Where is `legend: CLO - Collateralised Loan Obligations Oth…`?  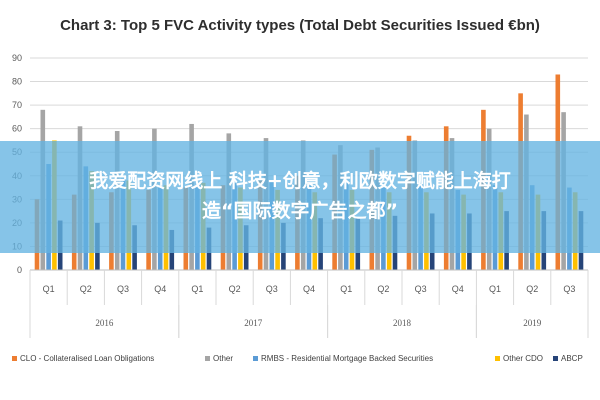
legend: CLO - Collateralised Loan Obligations Oth… is located at coordinates (297, 358).